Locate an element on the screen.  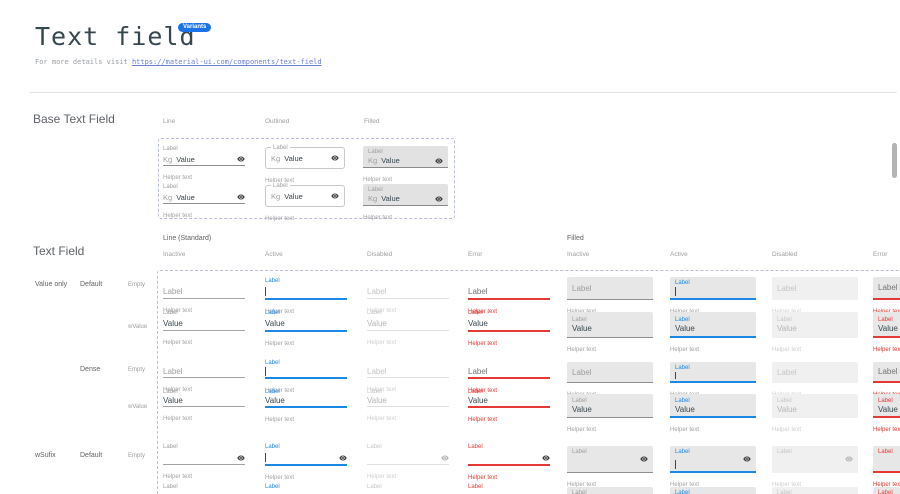
filled-dense-wvalue-inactive-textfield: Label Value Helper text is located at coordinates (610, 415).